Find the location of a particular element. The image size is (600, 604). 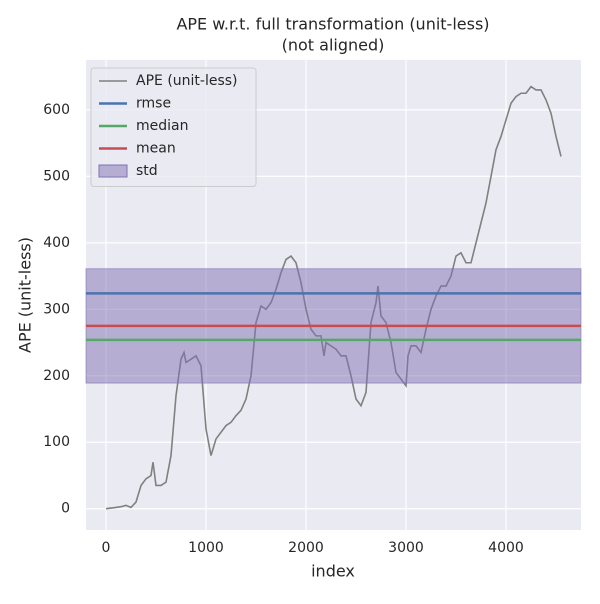

x-axis-label: index is located at coordinates (333, 571).